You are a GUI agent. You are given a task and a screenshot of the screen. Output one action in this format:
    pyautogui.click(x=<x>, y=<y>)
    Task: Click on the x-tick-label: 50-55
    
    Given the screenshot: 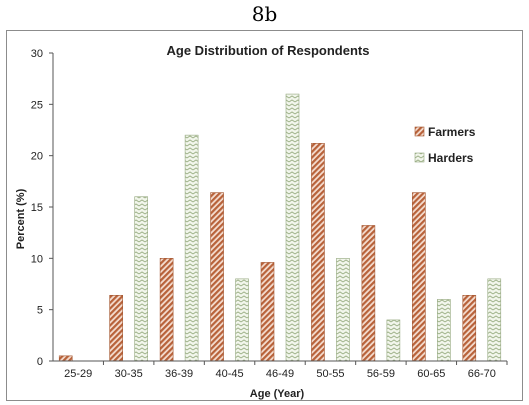 What is the action you would take?
    pyautogui.click(x=330, y=374)
    